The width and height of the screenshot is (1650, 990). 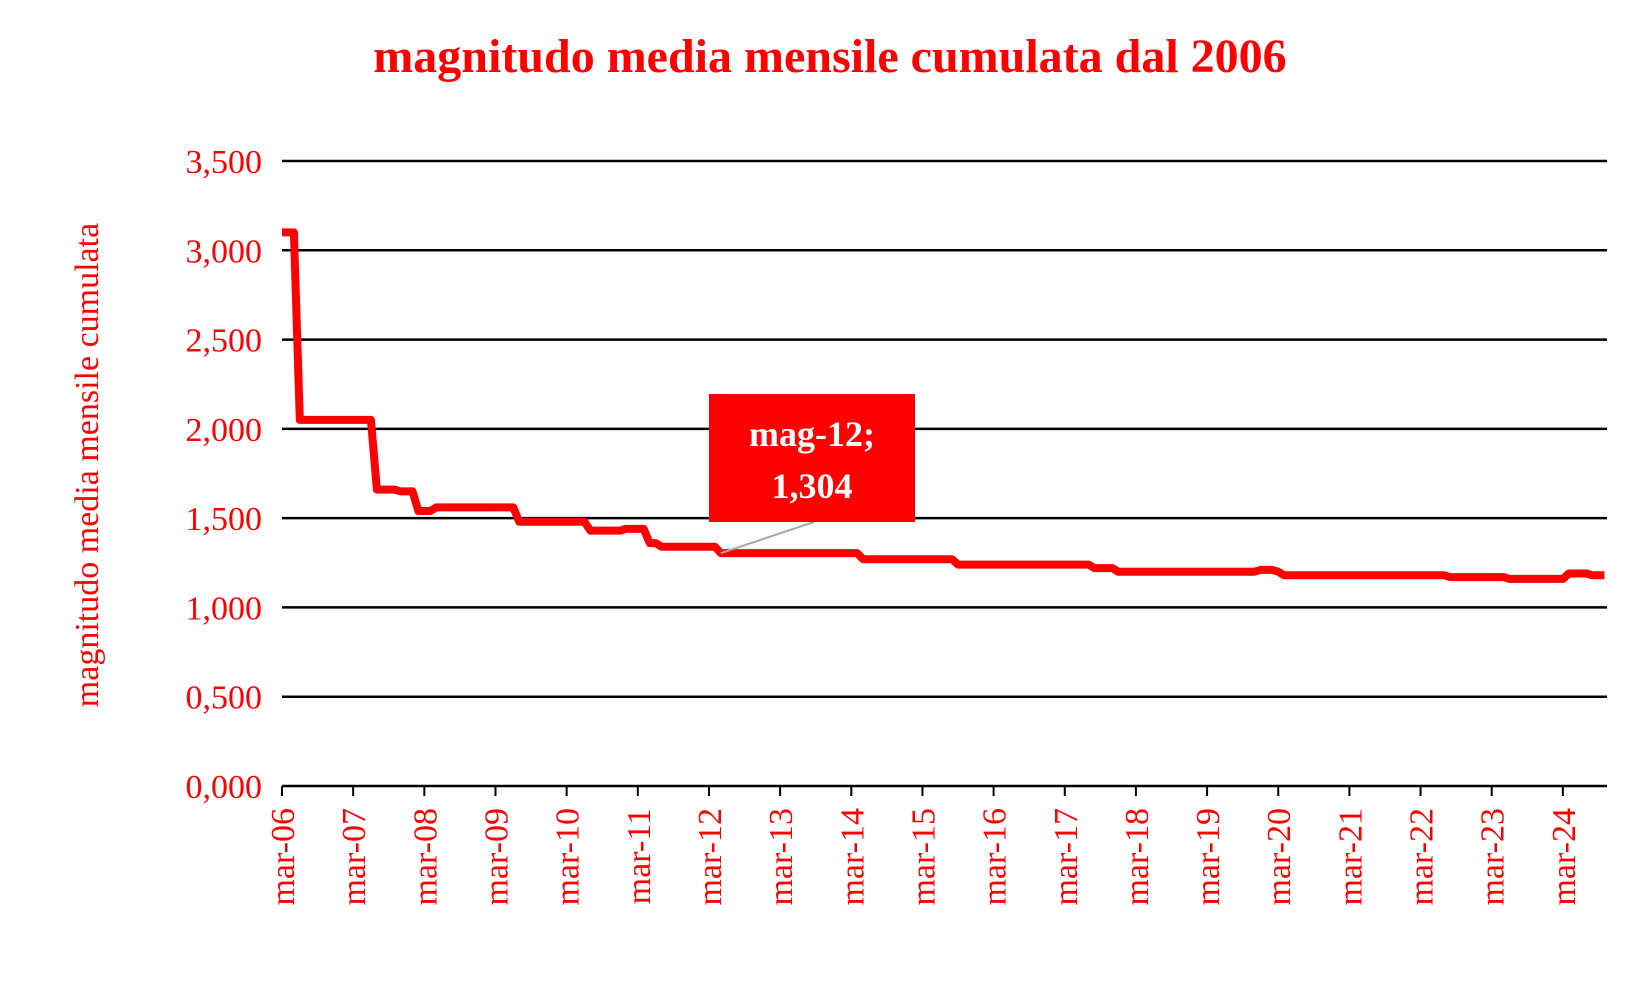 I want to click on y-tick-label: 1,000, so click(x=224, y=608).